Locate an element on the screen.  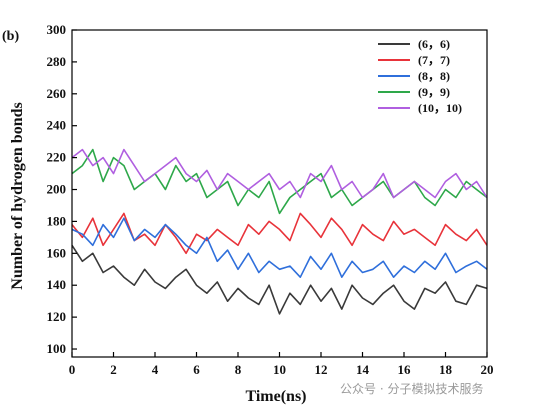
x-tick-label: 8 is located at coordinates (238, 369).